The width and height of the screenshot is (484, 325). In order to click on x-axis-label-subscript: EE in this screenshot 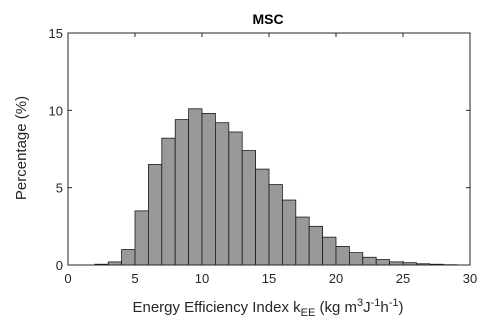, I will do `click(308, 313)`.